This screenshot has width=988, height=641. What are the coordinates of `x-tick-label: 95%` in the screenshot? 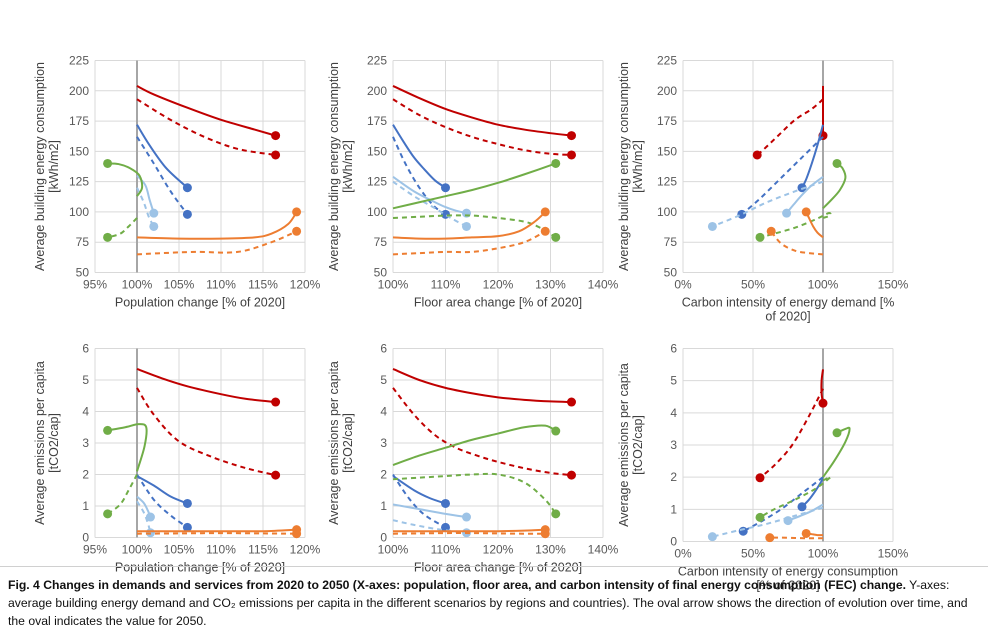 It's located at (95, 285).